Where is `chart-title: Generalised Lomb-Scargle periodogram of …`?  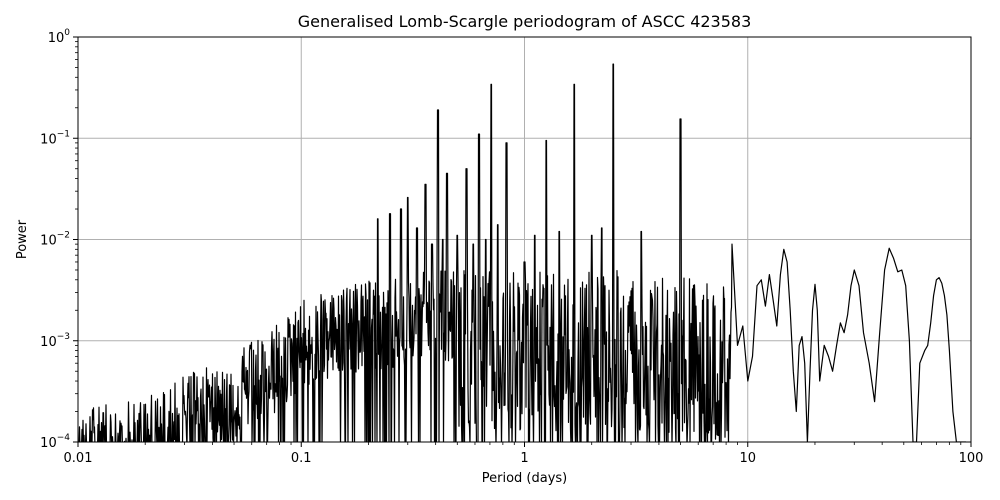 chart-title: Generalised Lomb-Scargle periodogram of … is located at coordinates (524, 21).